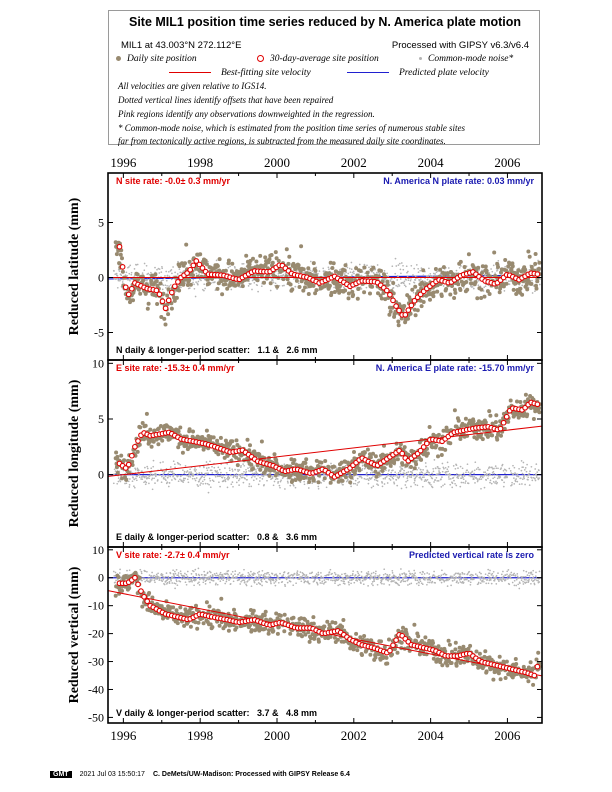  What do you see at coordinates (418, 73) in the screenshot?
I see `legend-predicted: Predicted plate velocity` at bounding box center [418, 73].